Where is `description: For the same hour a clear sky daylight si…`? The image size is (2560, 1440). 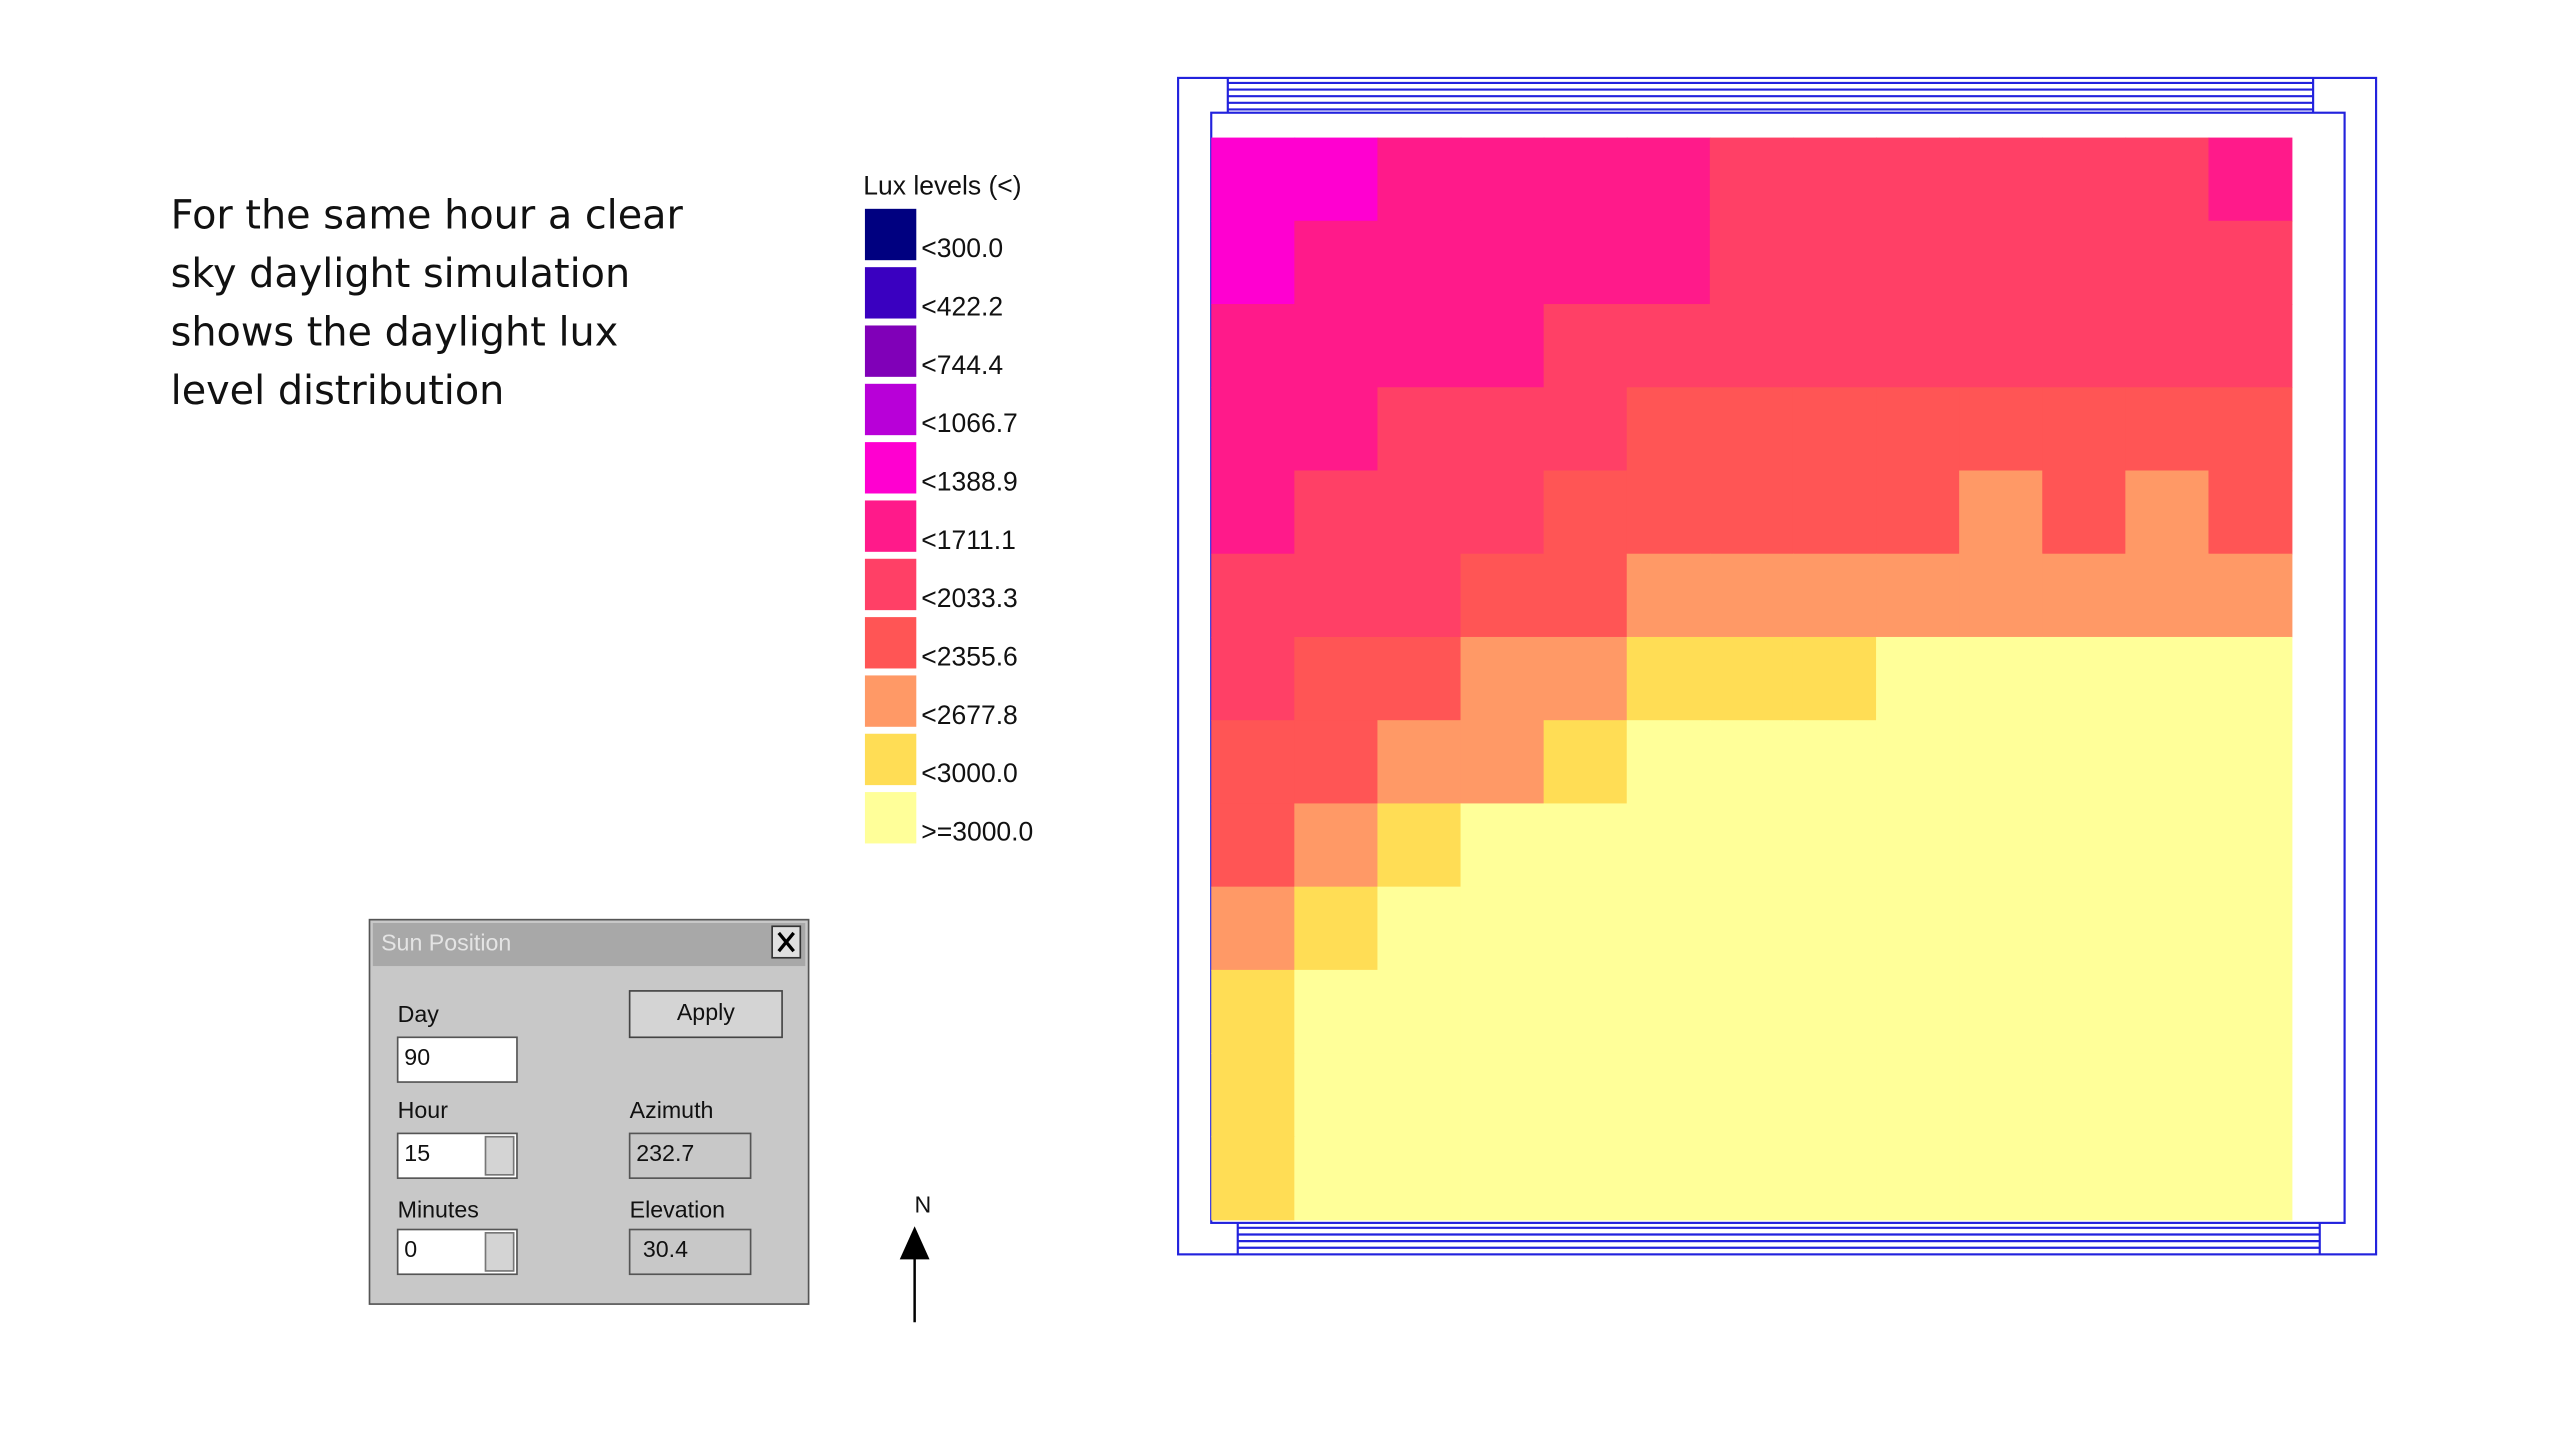
description: For the same hour a clear sky daylight si… is located at coordinates (427, 303).